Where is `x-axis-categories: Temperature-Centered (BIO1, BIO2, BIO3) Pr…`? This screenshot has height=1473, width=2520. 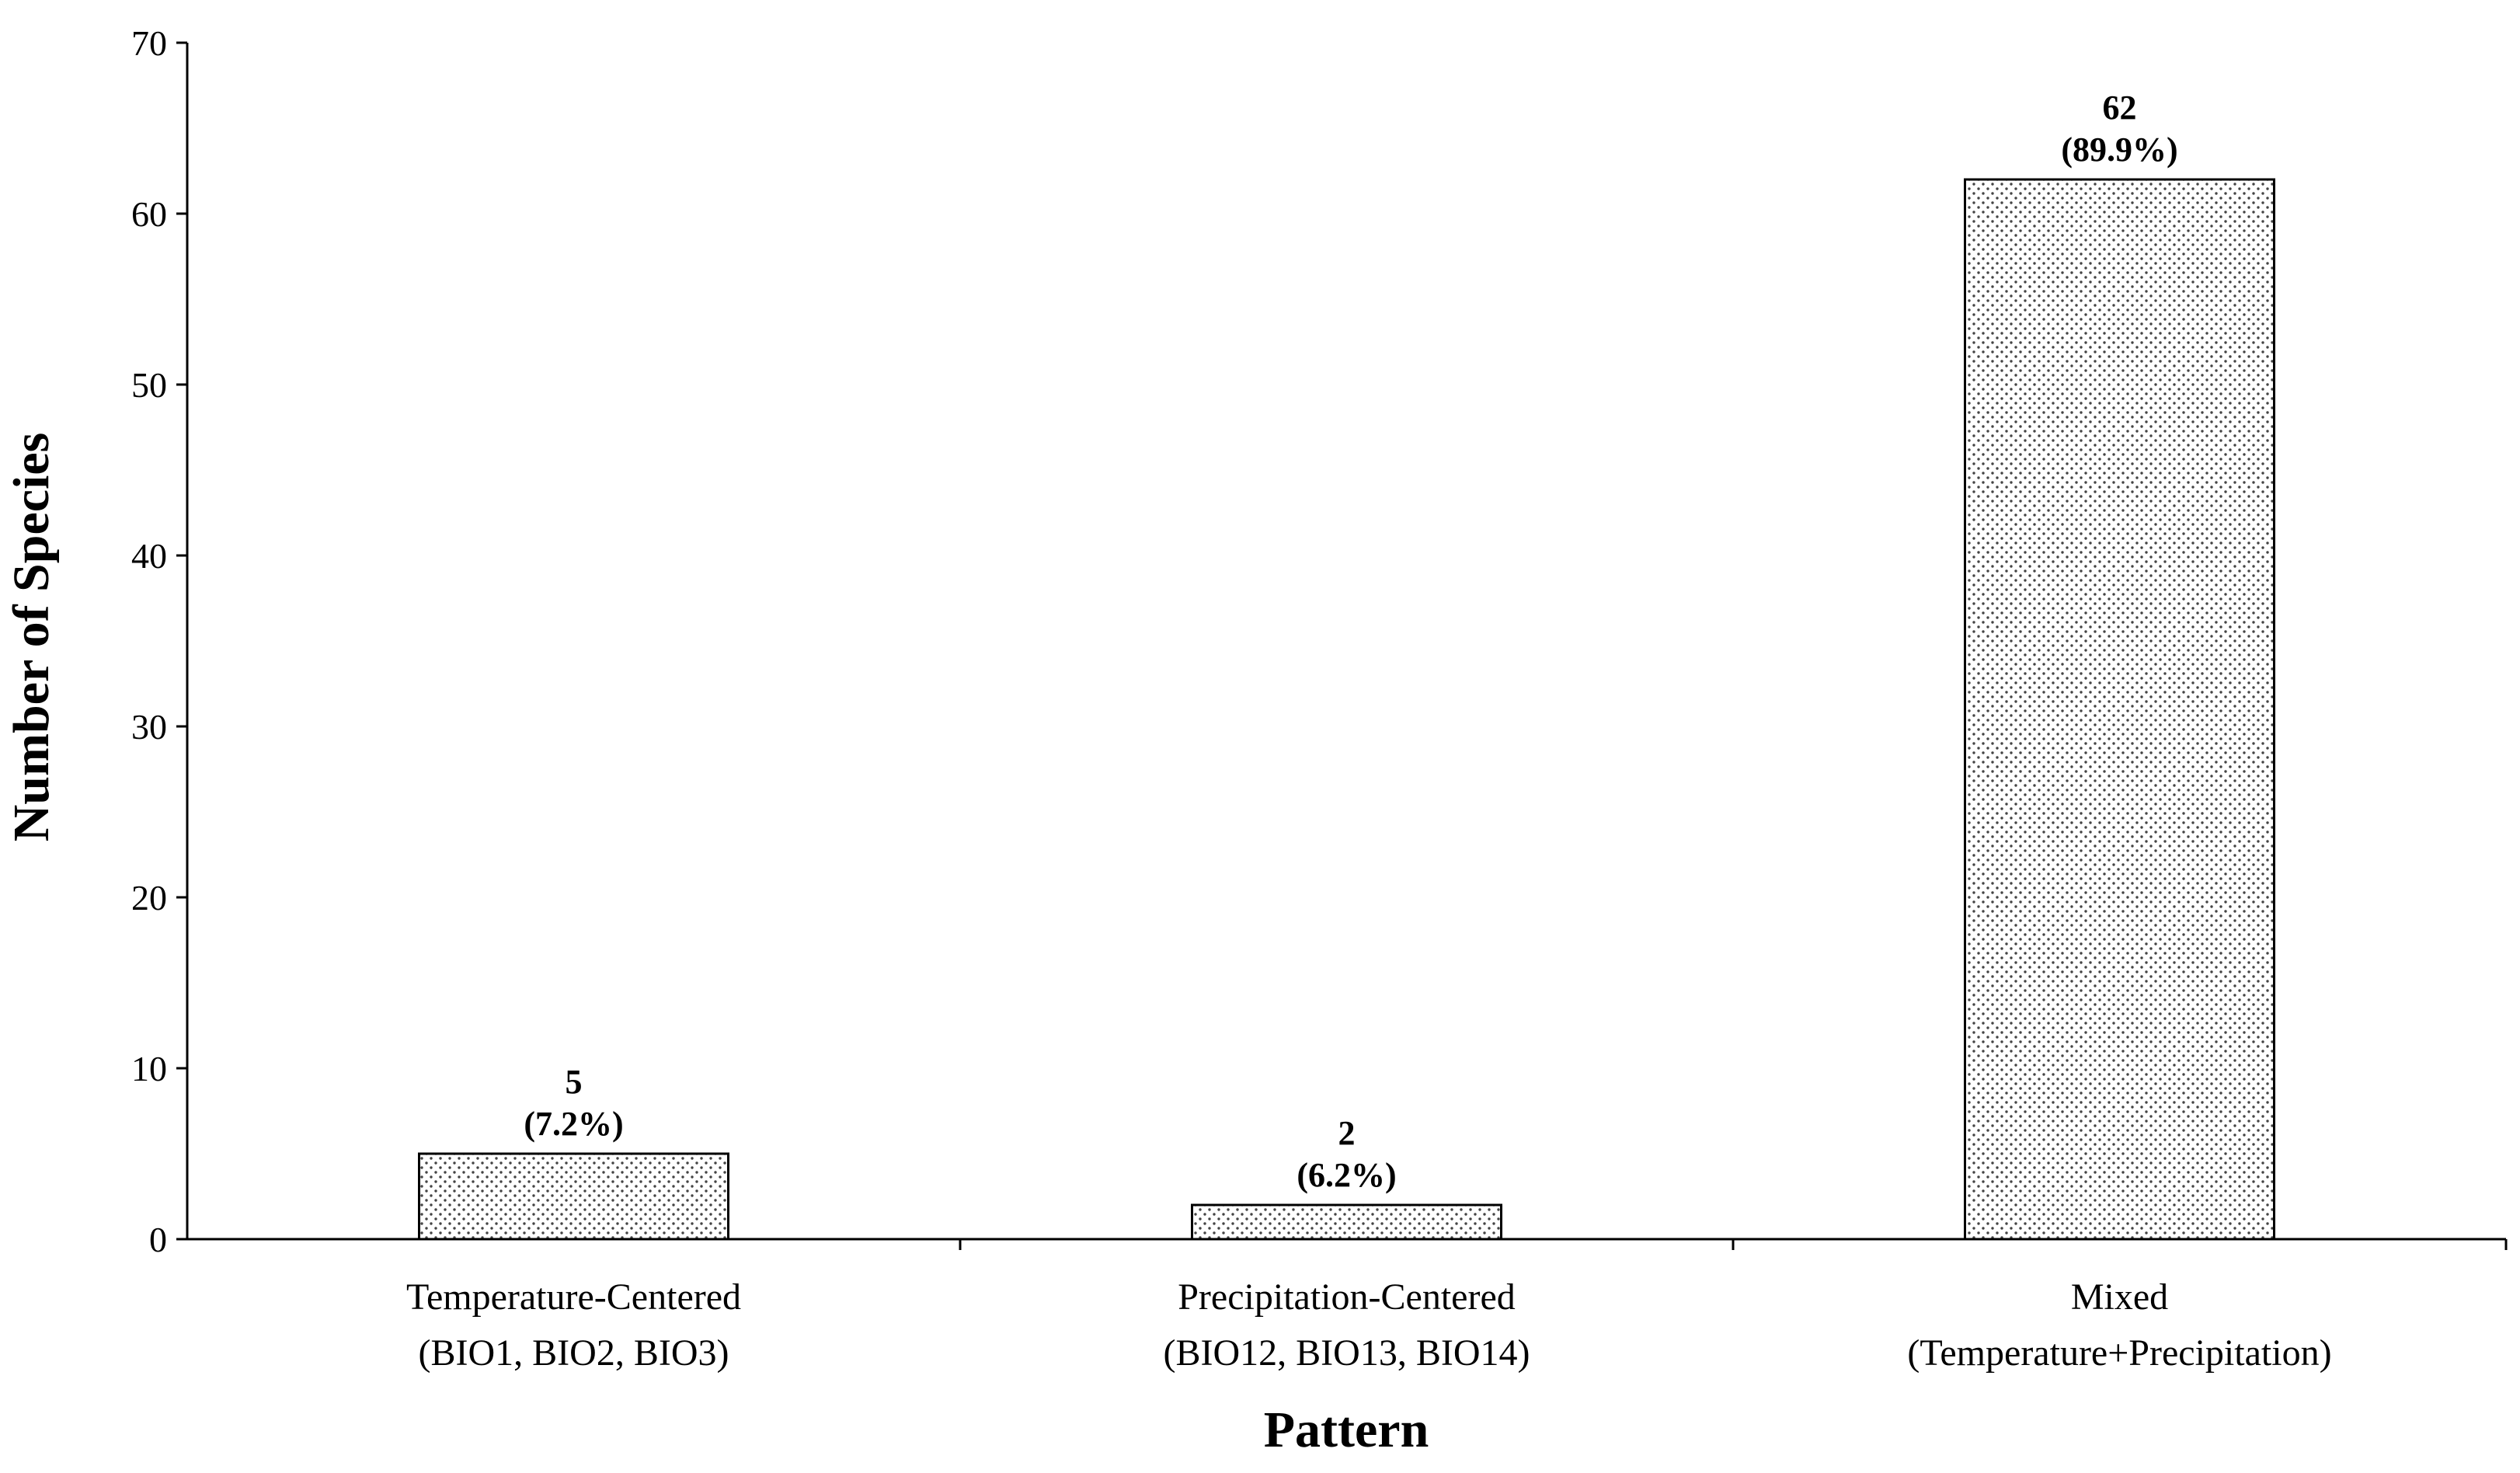 x-axis-categories: Temperature-Centered (BIO1, BIO2, BIO3) Pr… is located at coordinates (1369, 1325).